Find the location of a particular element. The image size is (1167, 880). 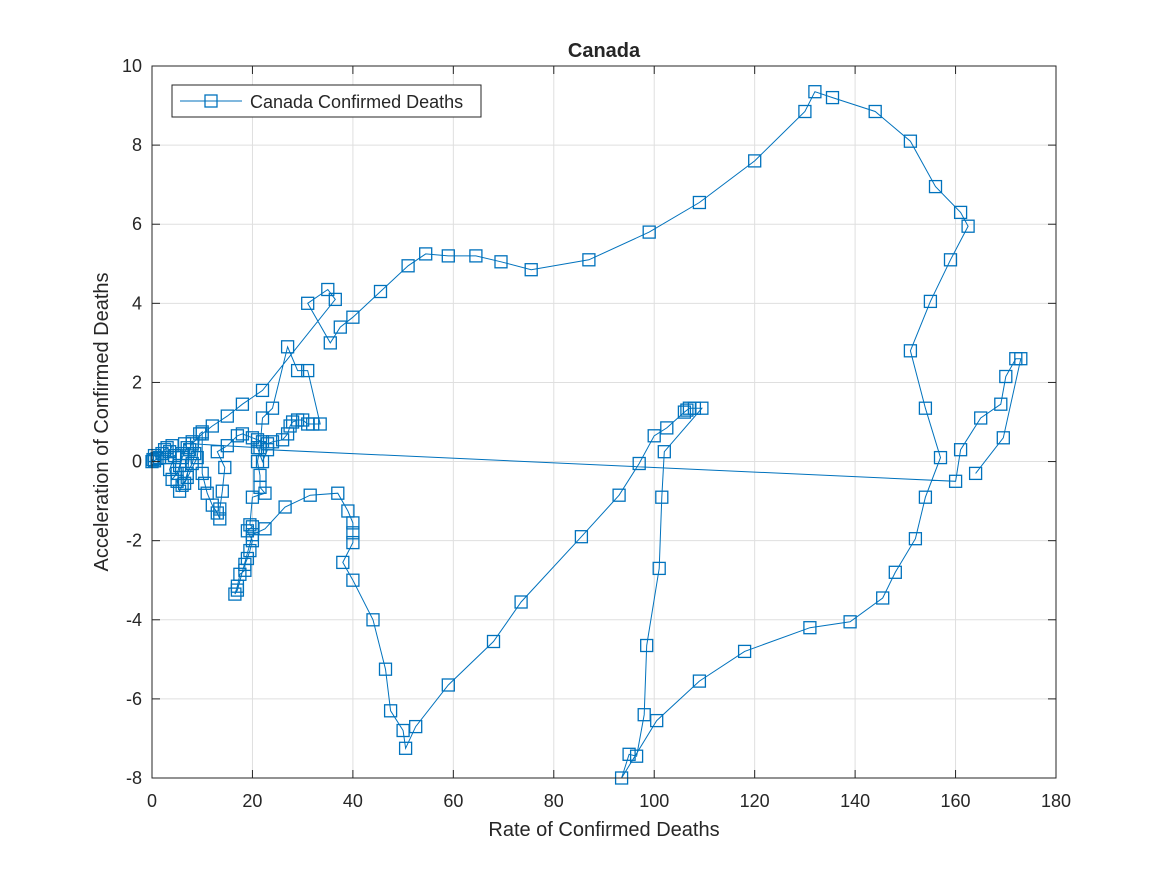

x-tick-label: 0 is located at coordinates (152, 801).